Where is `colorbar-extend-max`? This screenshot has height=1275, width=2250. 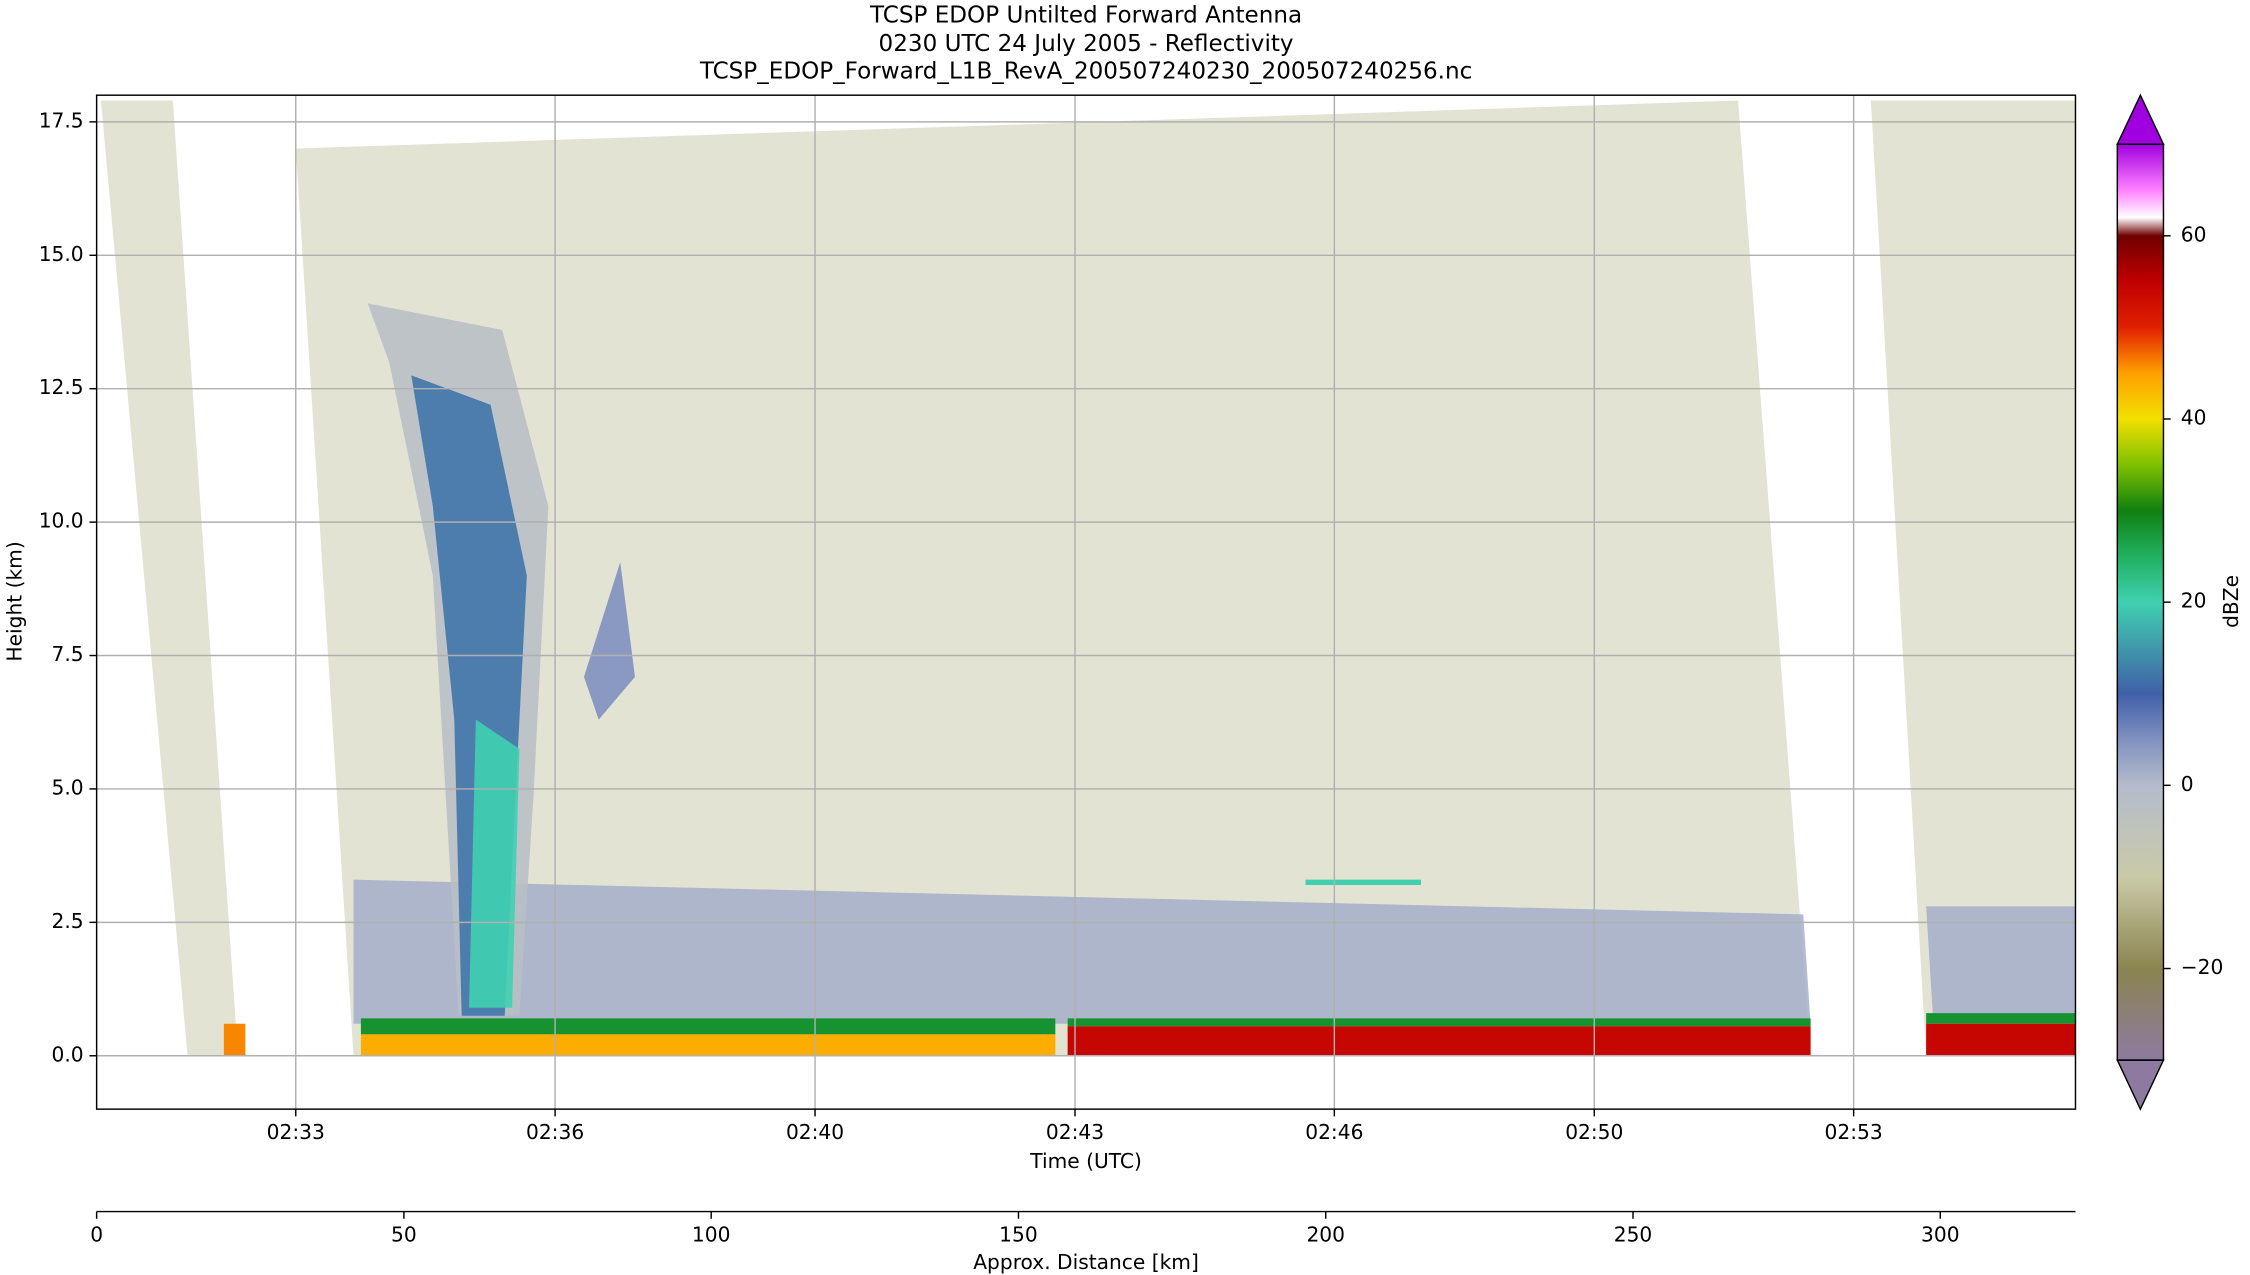
colorbar-extend-max is located at coordinates (2140, 119).